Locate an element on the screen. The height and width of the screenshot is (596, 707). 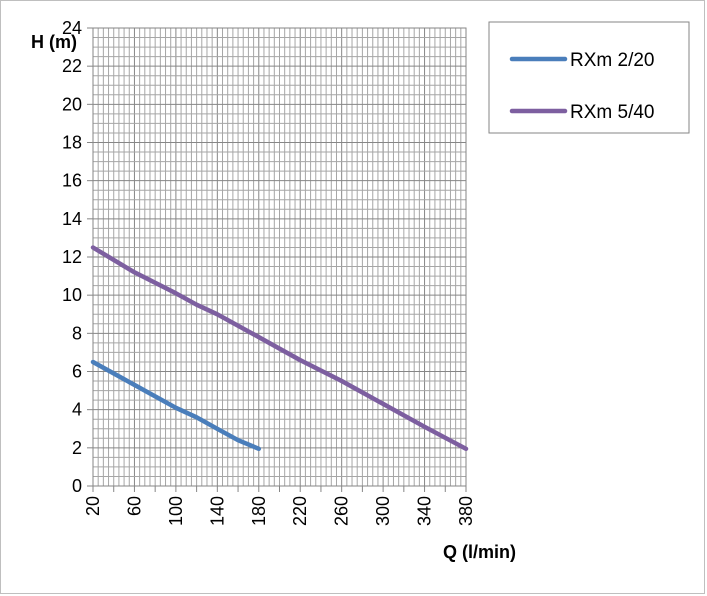
y-tick-label: 12 is located at coordinates (72, 257).